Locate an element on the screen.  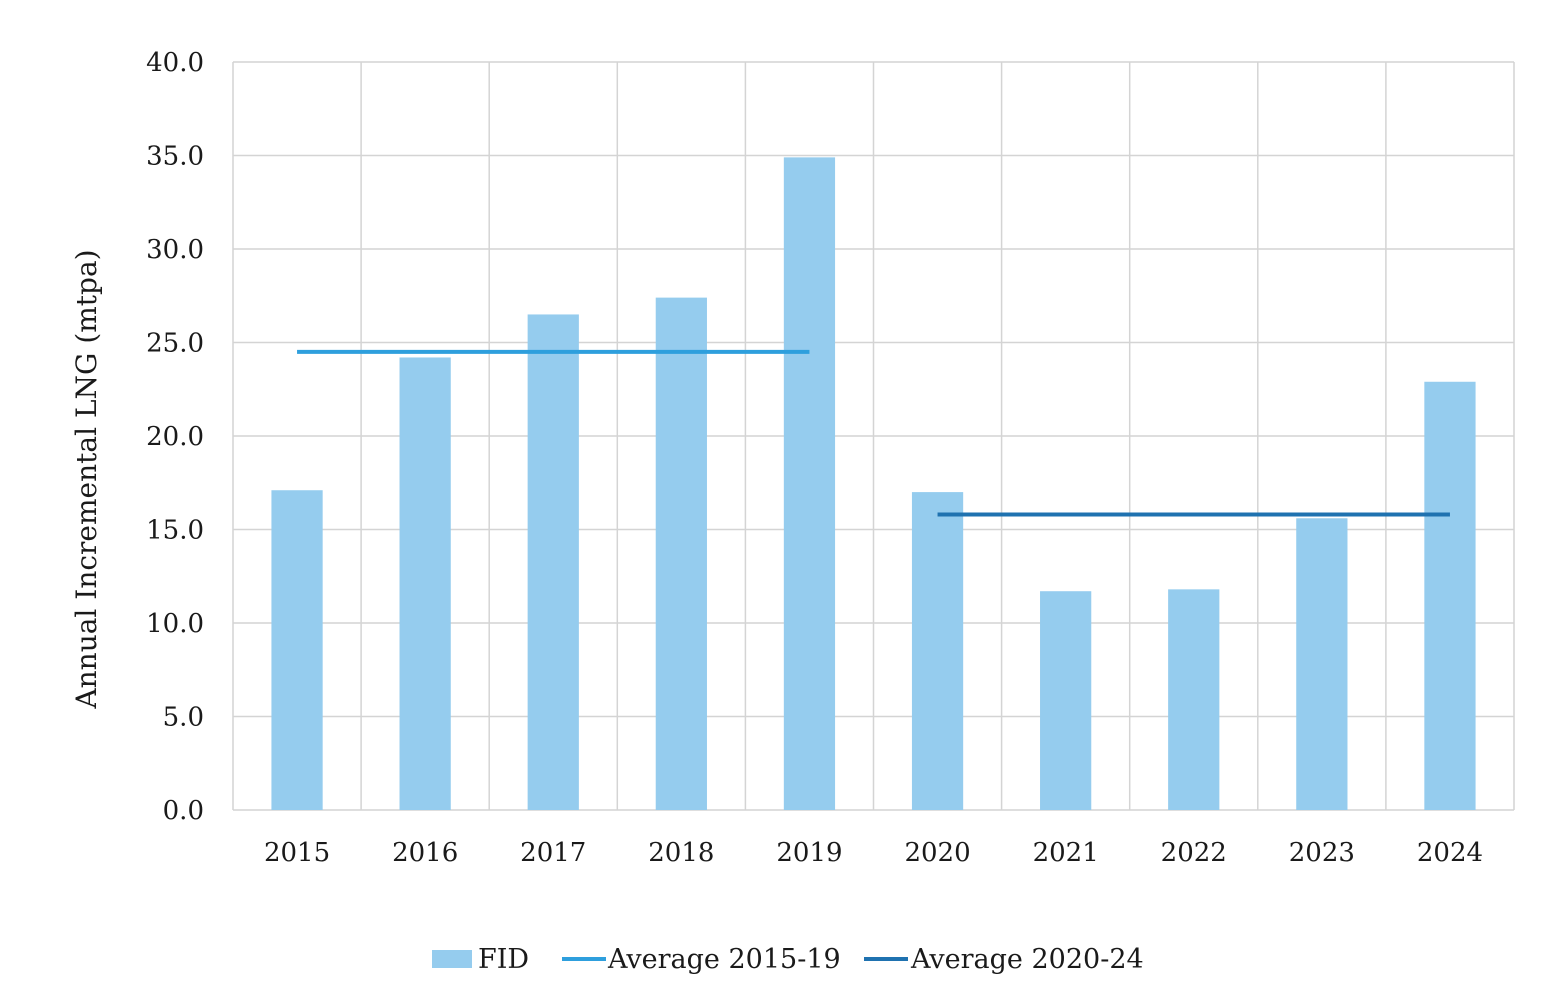
bar-fid-2020 is located at coordinates (937, 651).